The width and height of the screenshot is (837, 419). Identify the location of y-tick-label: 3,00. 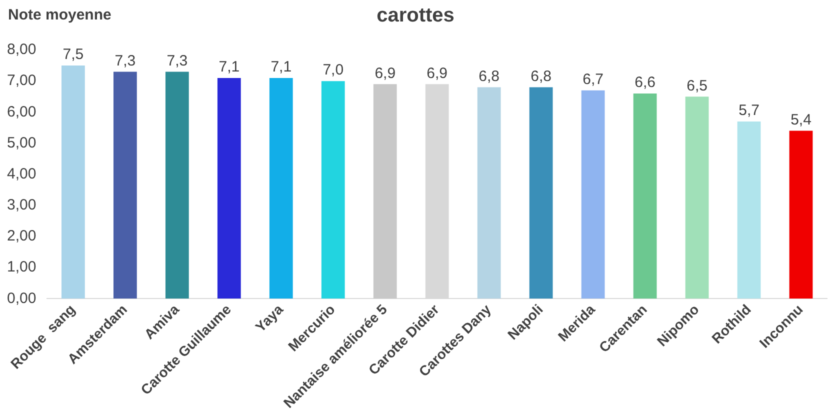
(21, 205).